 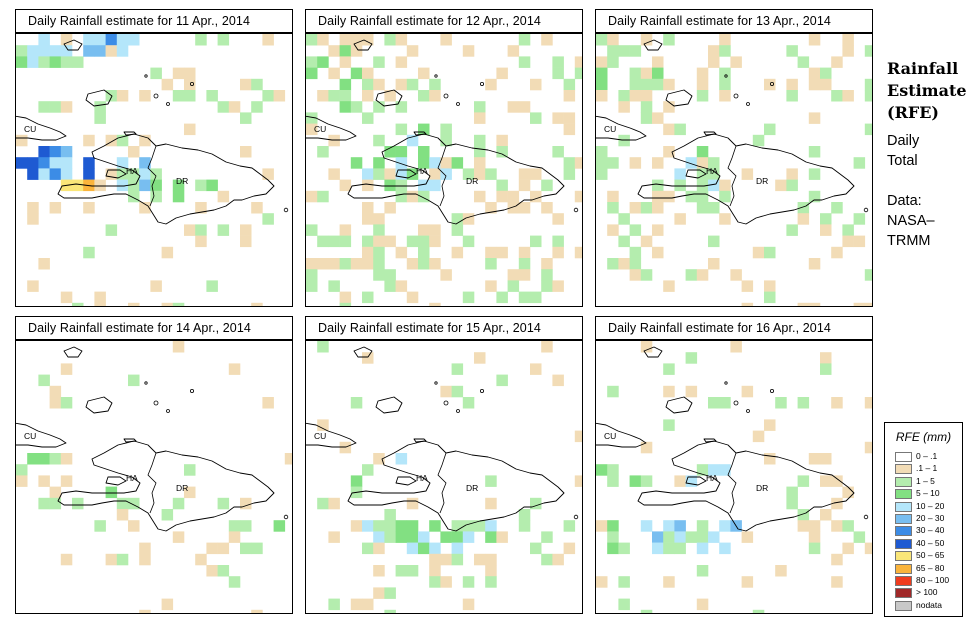 What do you see at coordinates (903, 151) in the screenshot?
I see `period-label: Daily Total` at bounding box center [903, 151].